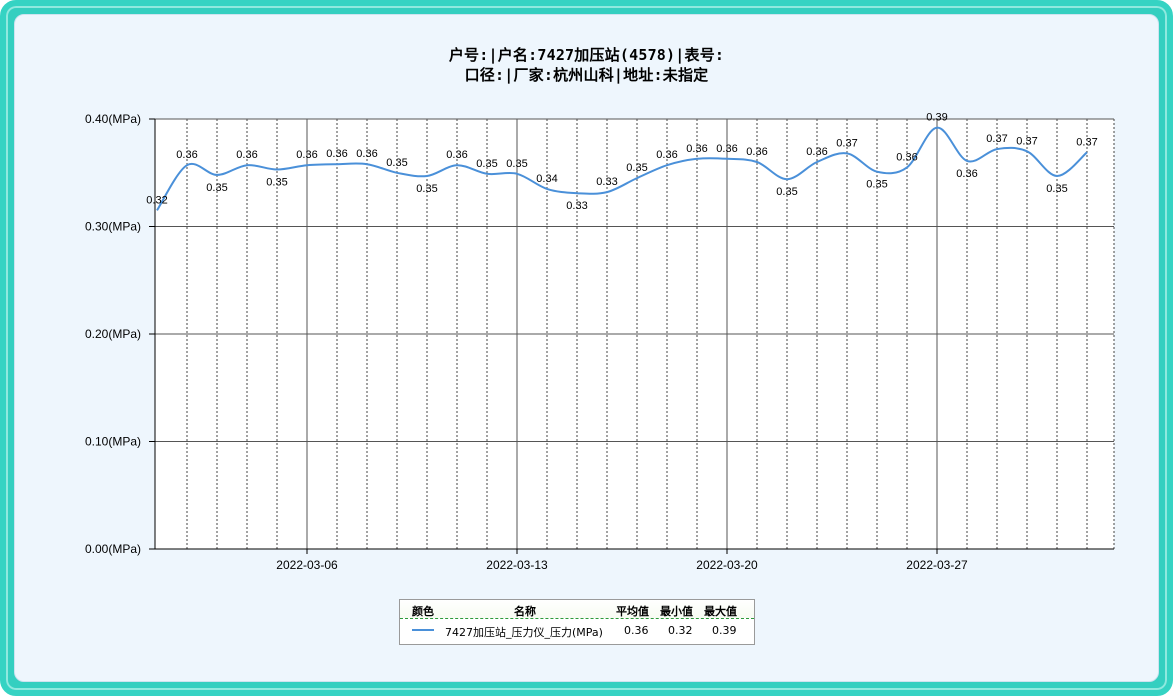 This screenshot has height=696, width=1173. What do you see at coordinates (586, 75) in the screenshot?
I see `chart-title-line2: 口径:|厂家:杭州山科|地址:未指定` at bounding box center [586, 75].